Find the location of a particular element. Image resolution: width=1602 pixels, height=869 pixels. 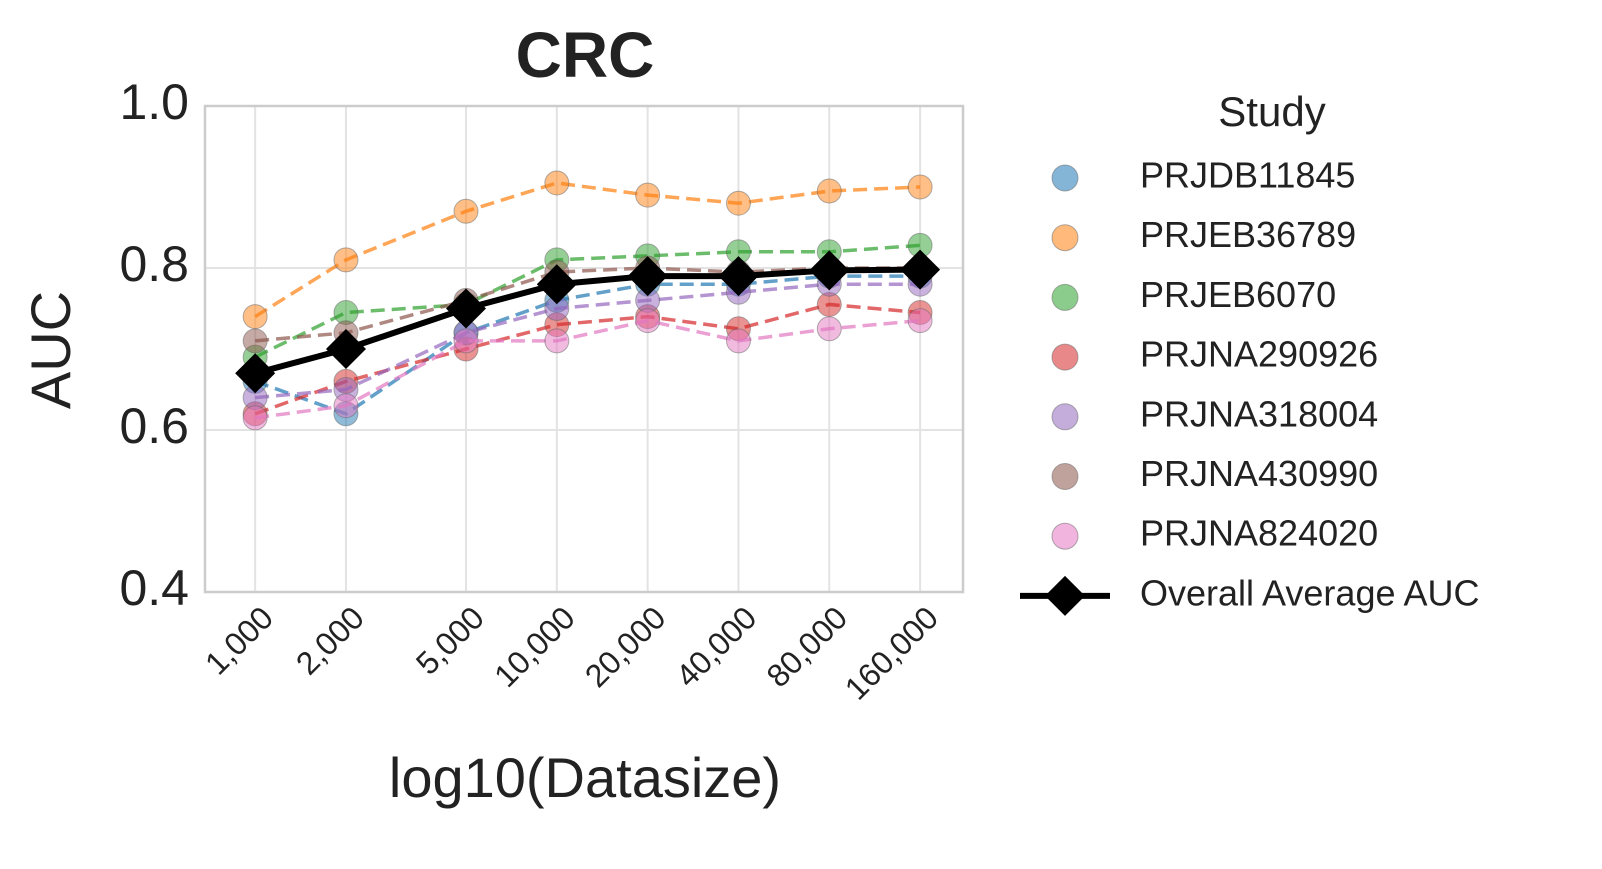

y-tick-label: 0.4 is located at coordinates (154, 588).